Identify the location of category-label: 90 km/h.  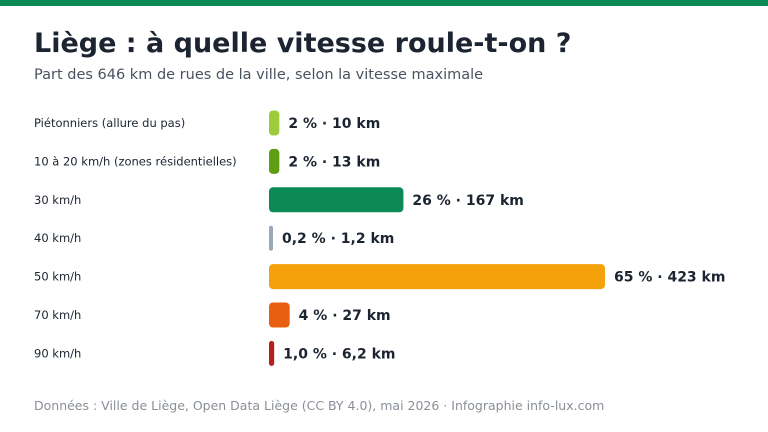
(57, 353).